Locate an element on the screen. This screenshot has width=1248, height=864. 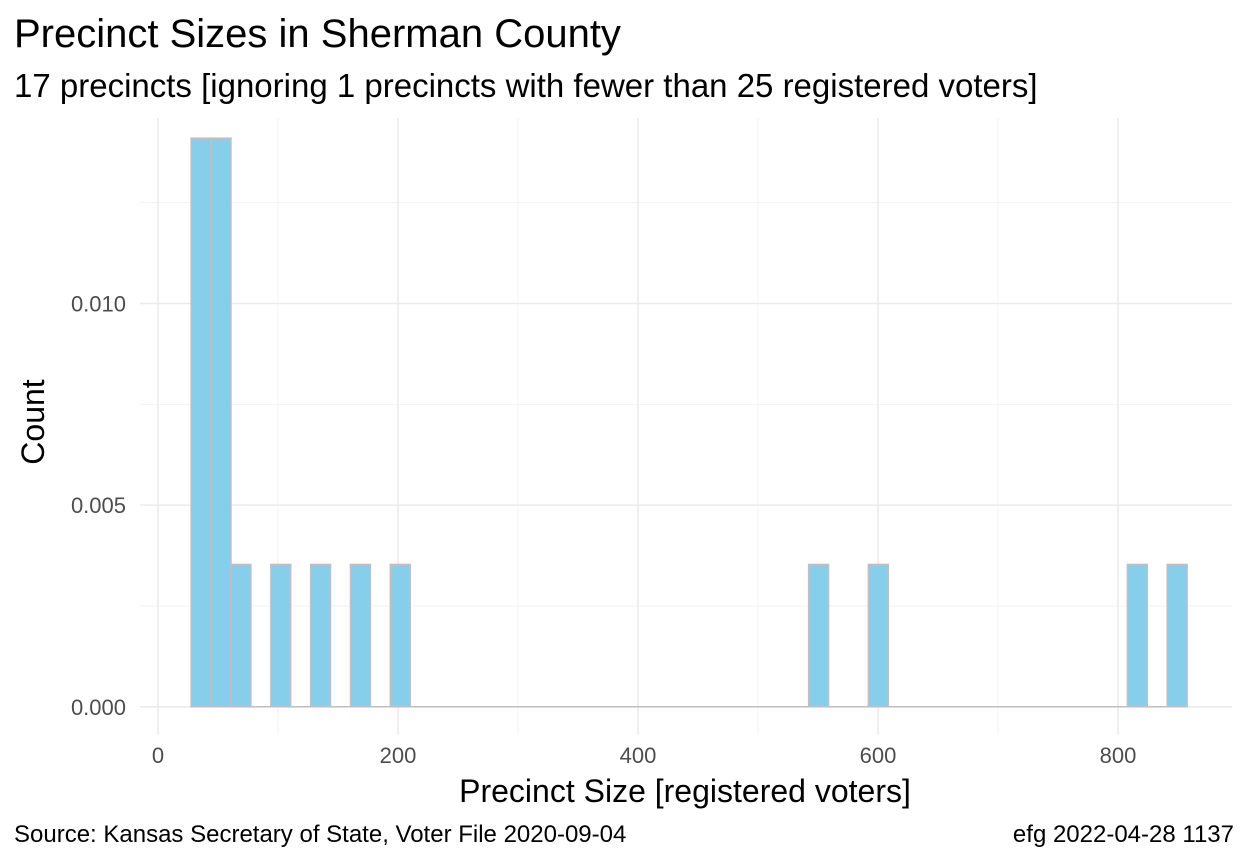
y-tick-label: 0.010 is located at coordinates (98, 304).